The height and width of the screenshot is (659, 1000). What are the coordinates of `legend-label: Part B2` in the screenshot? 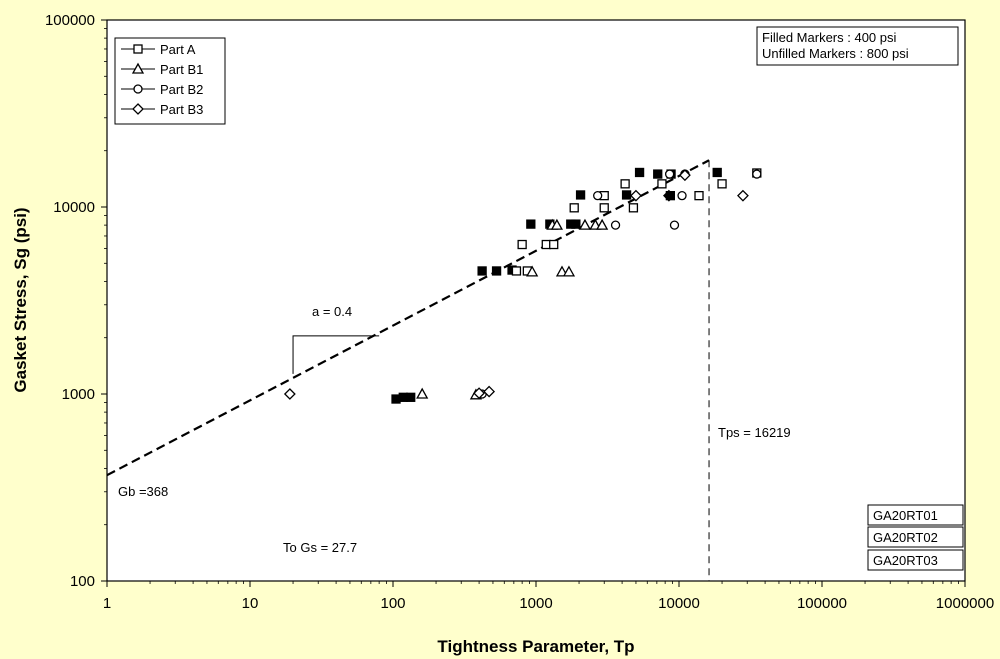 It's located at (181, 89).